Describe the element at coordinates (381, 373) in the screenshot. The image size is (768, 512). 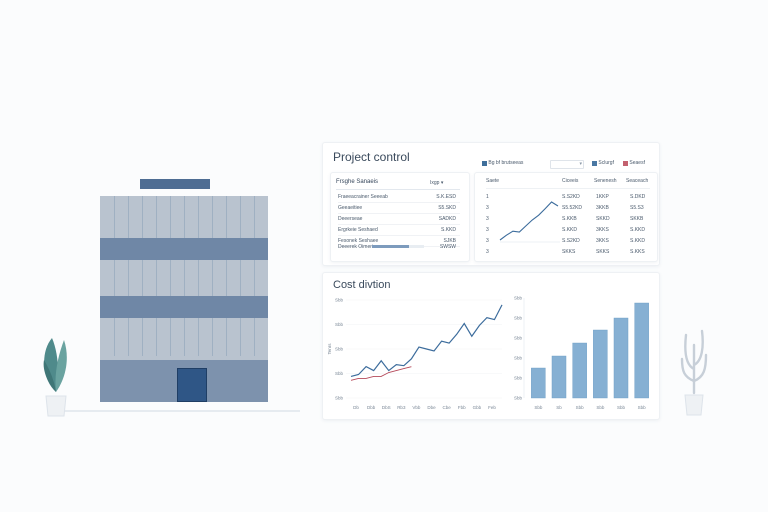
I see `series-line-plan` at that location.